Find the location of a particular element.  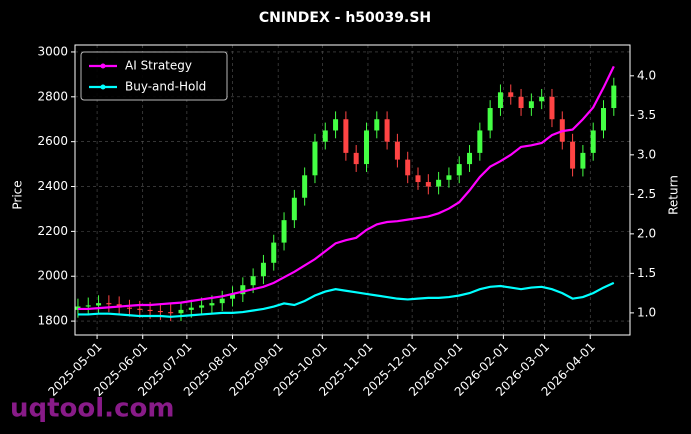

y-tick-label: 2800 is located at coordinates (52, 96).